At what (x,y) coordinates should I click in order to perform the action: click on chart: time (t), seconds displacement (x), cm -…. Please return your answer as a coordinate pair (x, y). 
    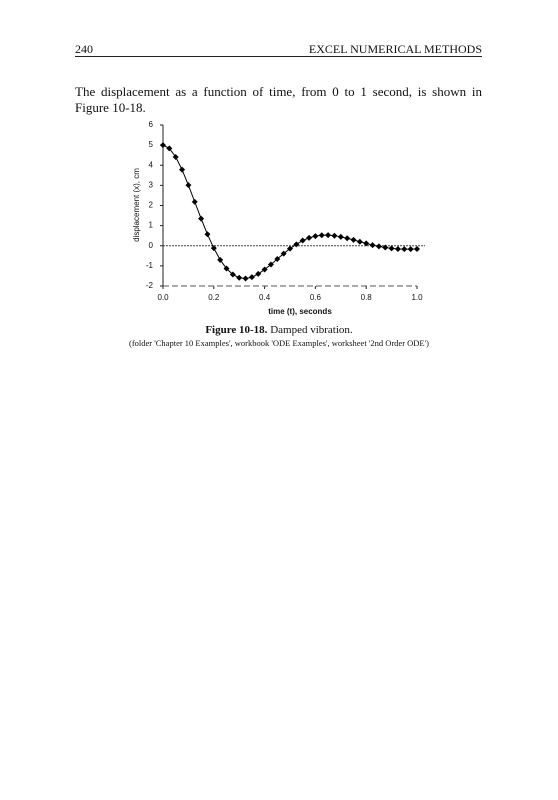
    Looking at the image, I should click on (278, 218).